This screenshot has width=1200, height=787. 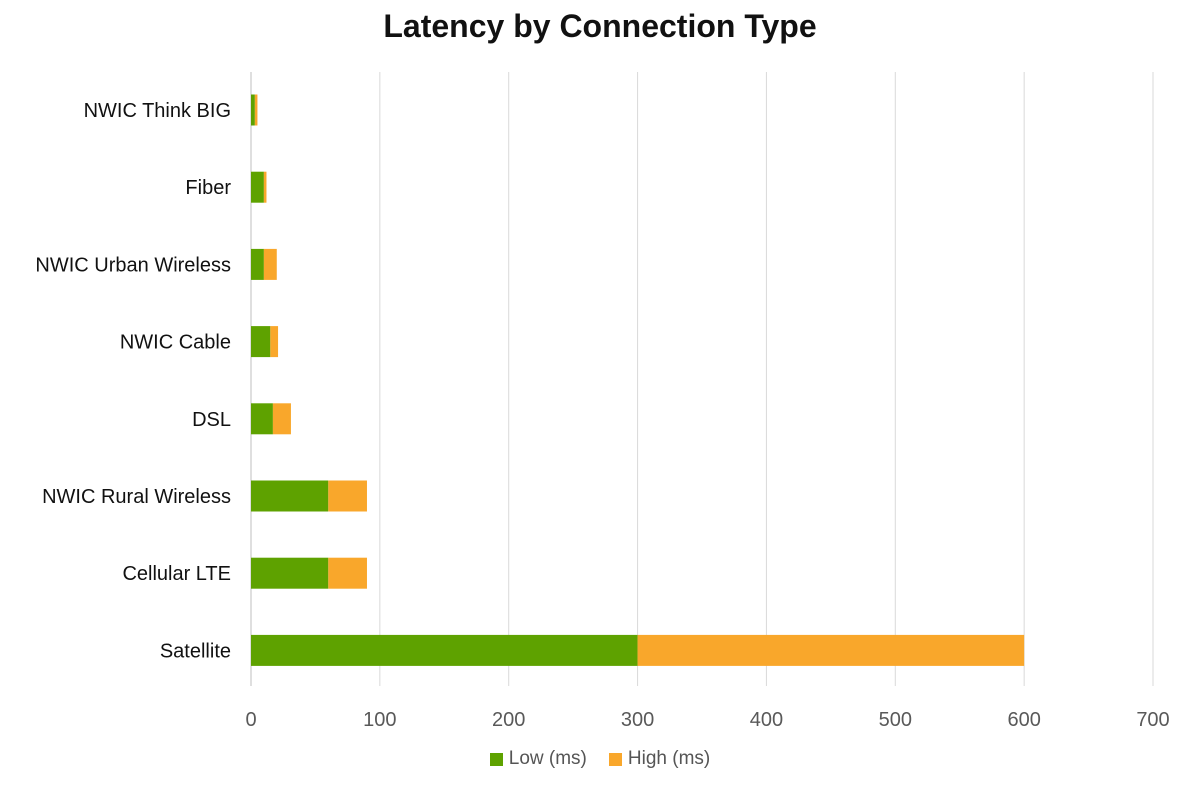 I want to click on legend-item-low: Low (ms), so click(x=538, y=759).